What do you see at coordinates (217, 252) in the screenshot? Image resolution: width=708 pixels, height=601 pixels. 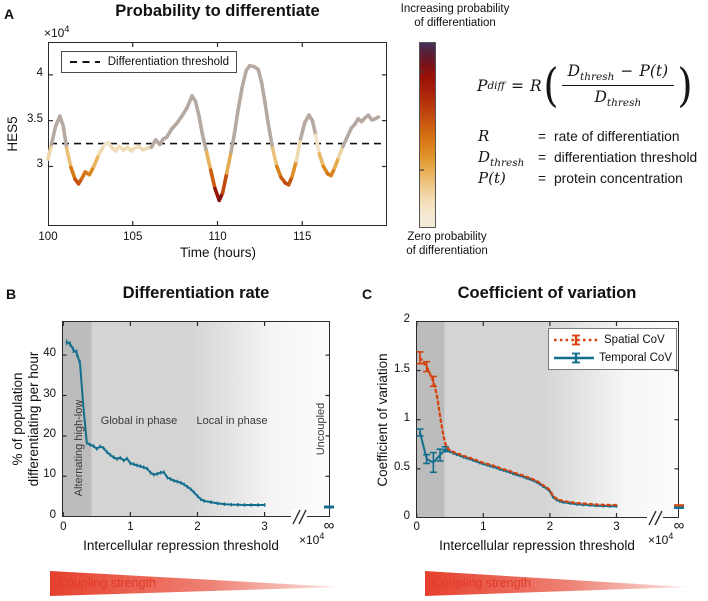 I see `panel-a-x-axis-label: Time (hours)` at bounding box center [217, 252].